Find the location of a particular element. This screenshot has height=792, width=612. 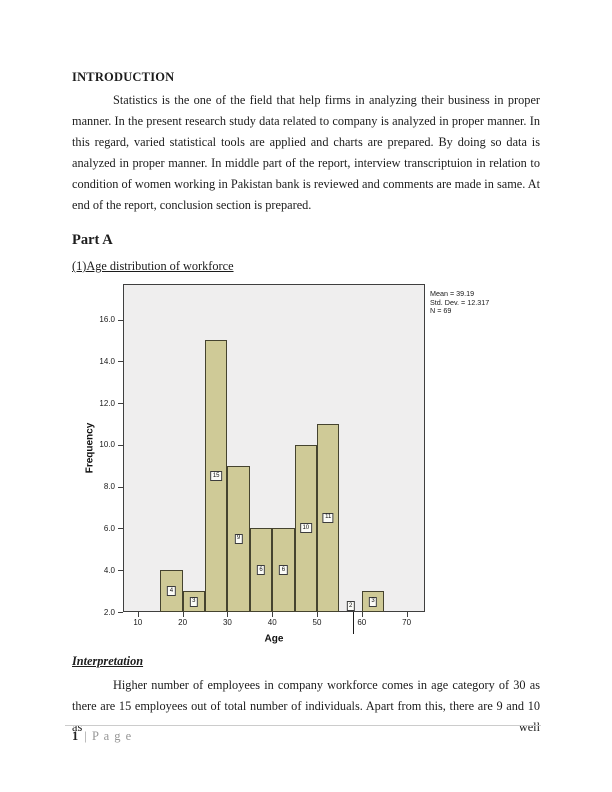

bar-count-label: 9 is located at coordinates (238, 538).